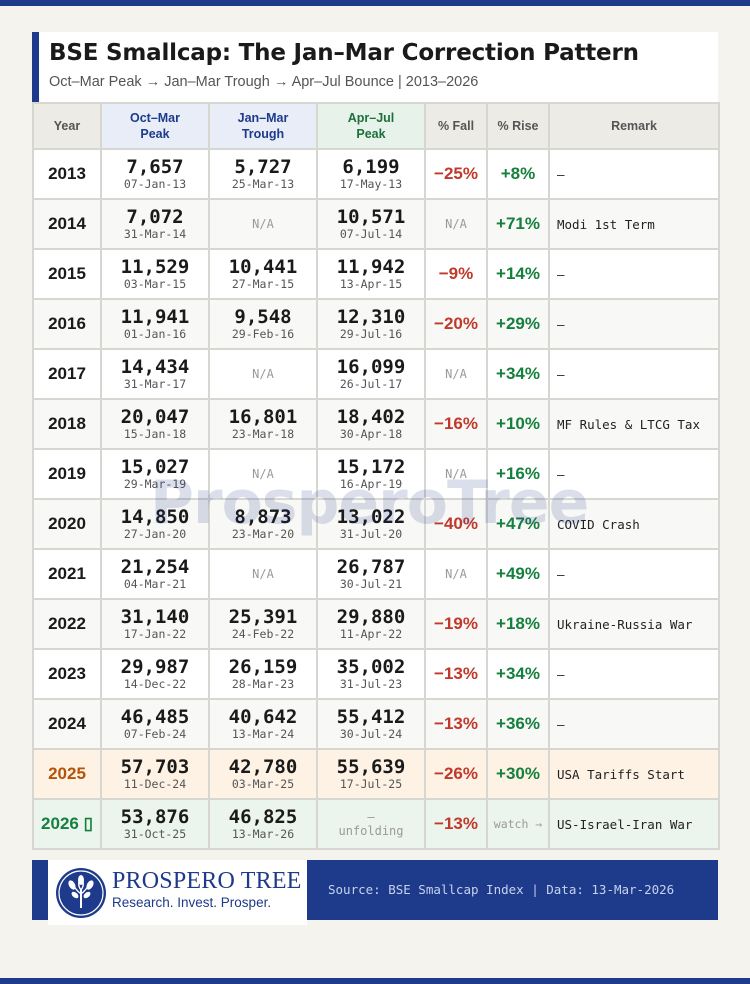 The image size is (750, 984). Describe the element at coordinates (263, 267) in the screenshot. I see `index-value: 10,441` at that location.